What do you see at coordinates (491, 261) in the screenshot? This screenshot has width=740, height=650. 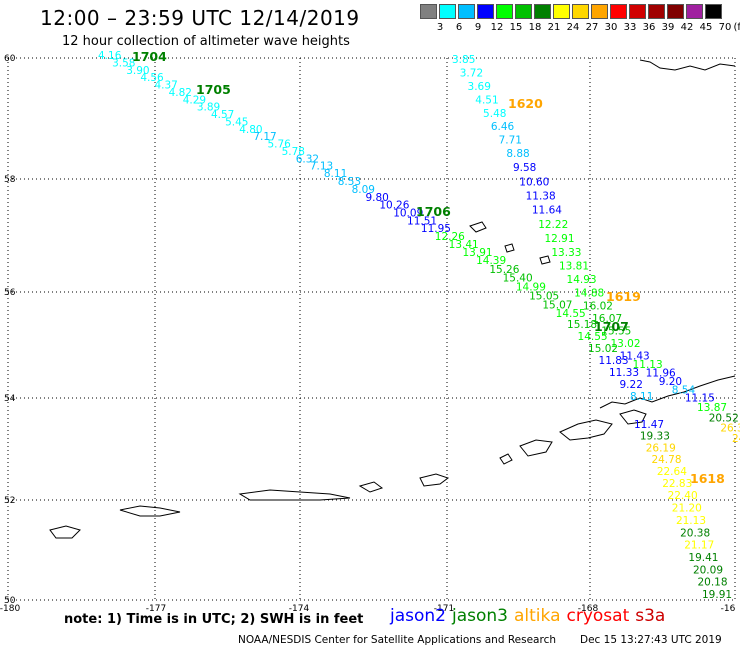 I see `wave-height-value: 14.39` at bounding box center [491, 261].